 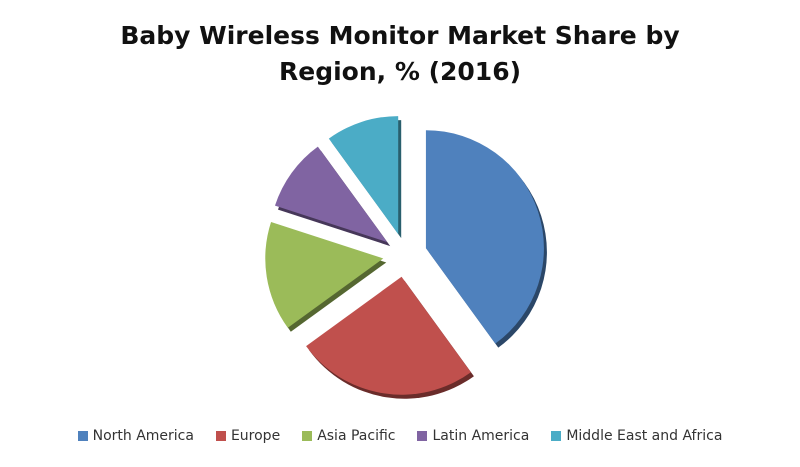 I want to click on legend-label: Latin America, so click(x=481, y=436).